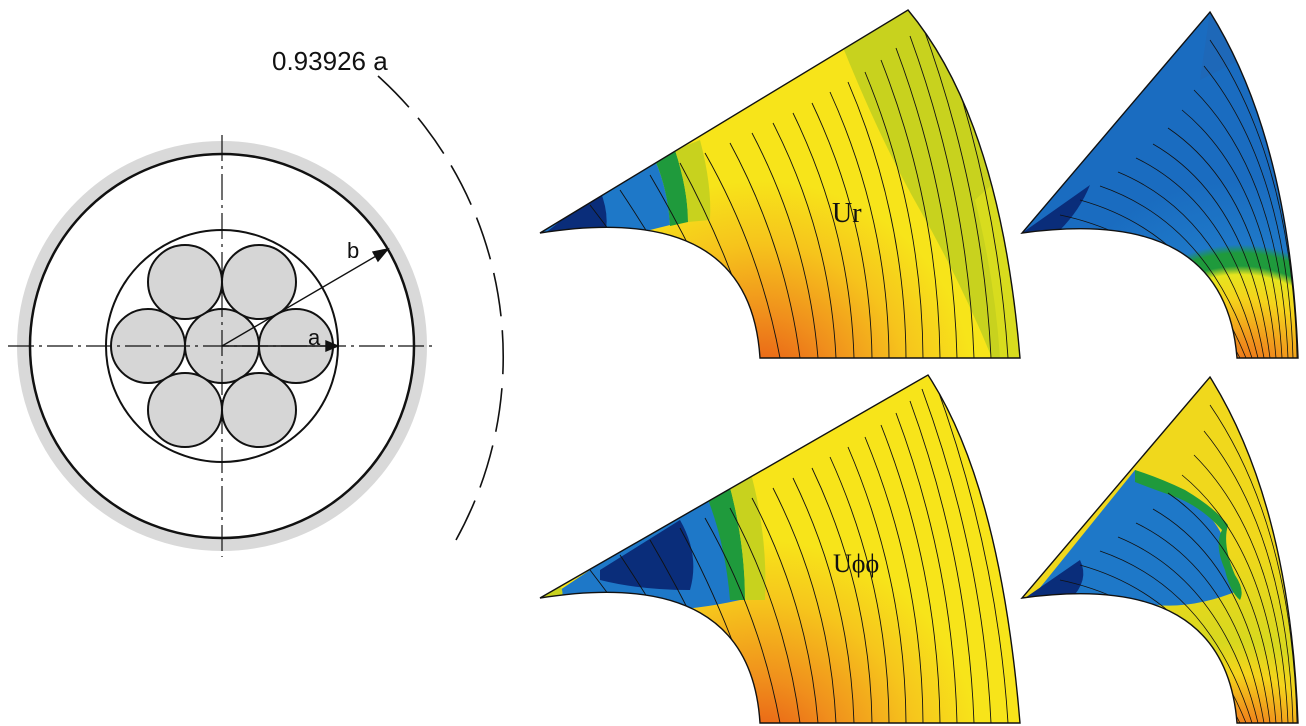 Image resolution: width=1306 pixels, height=726 pixels. I want to click on contour-plot-top-right, so click(1159, 184).